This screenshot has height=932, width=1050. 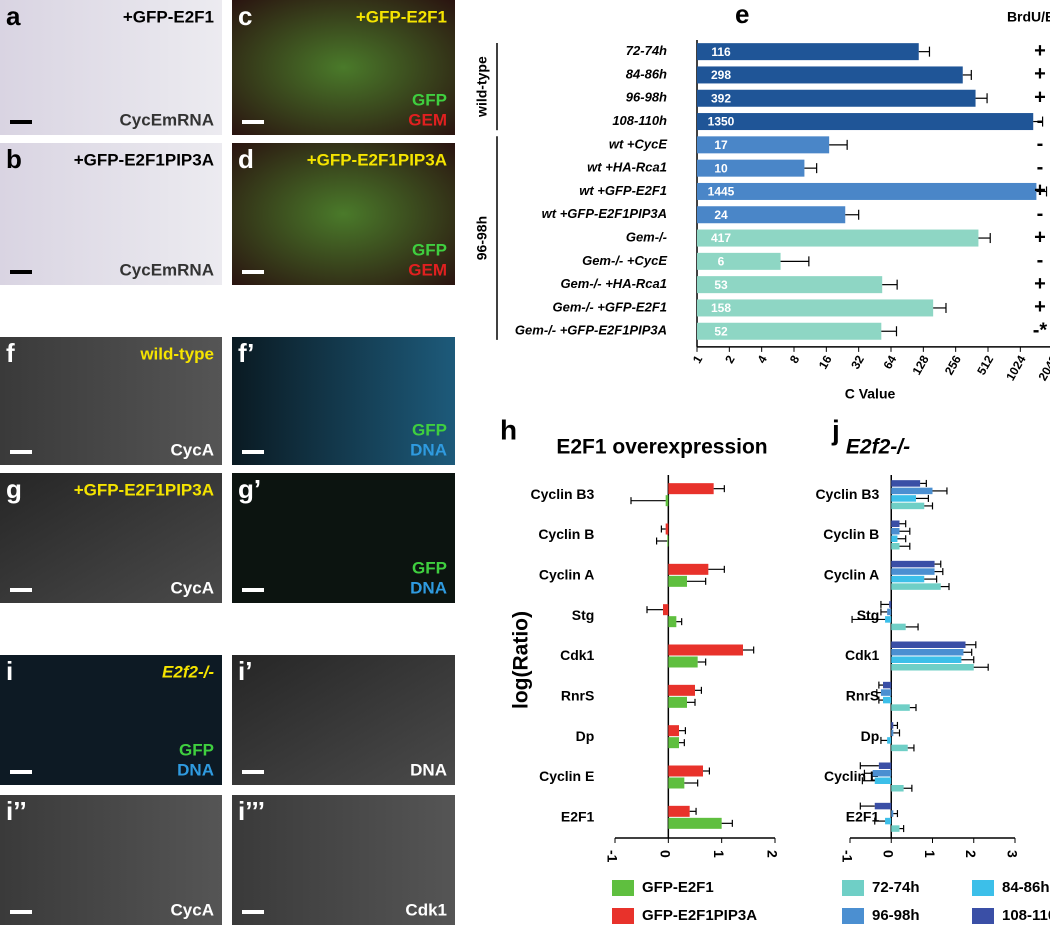 I want to click on value-label: 6, so click(x=721, y=262).